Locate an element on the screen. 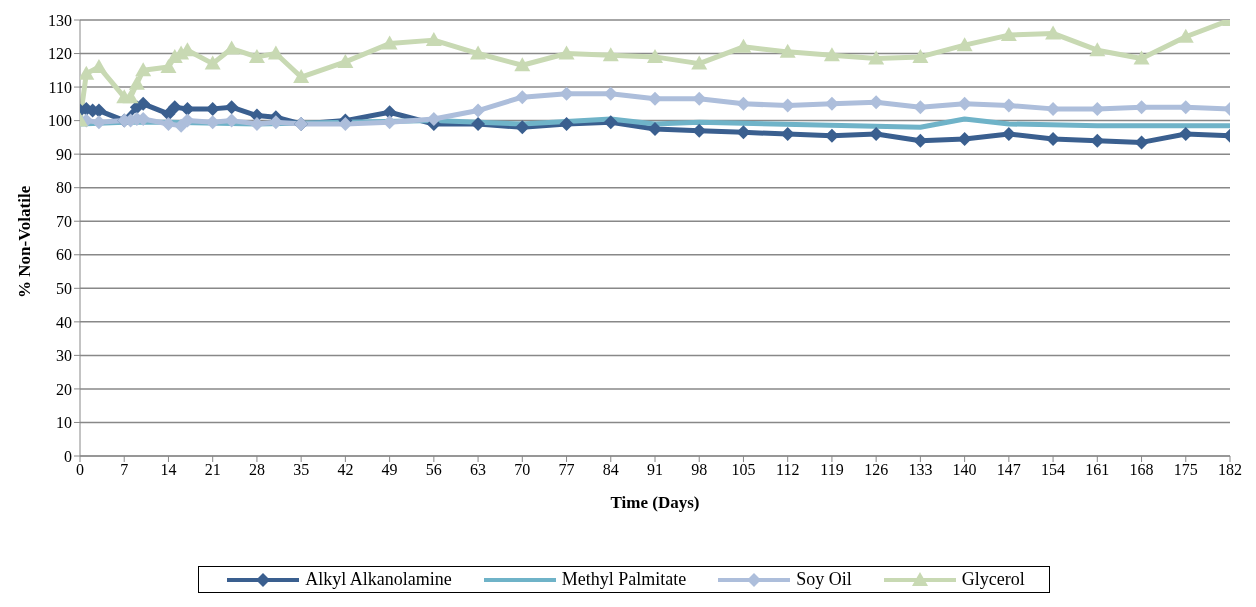 Image resolution: width=1256 pixels, height=607 pixels. x-tick-label: 7 is located at coordinates (124, 470).